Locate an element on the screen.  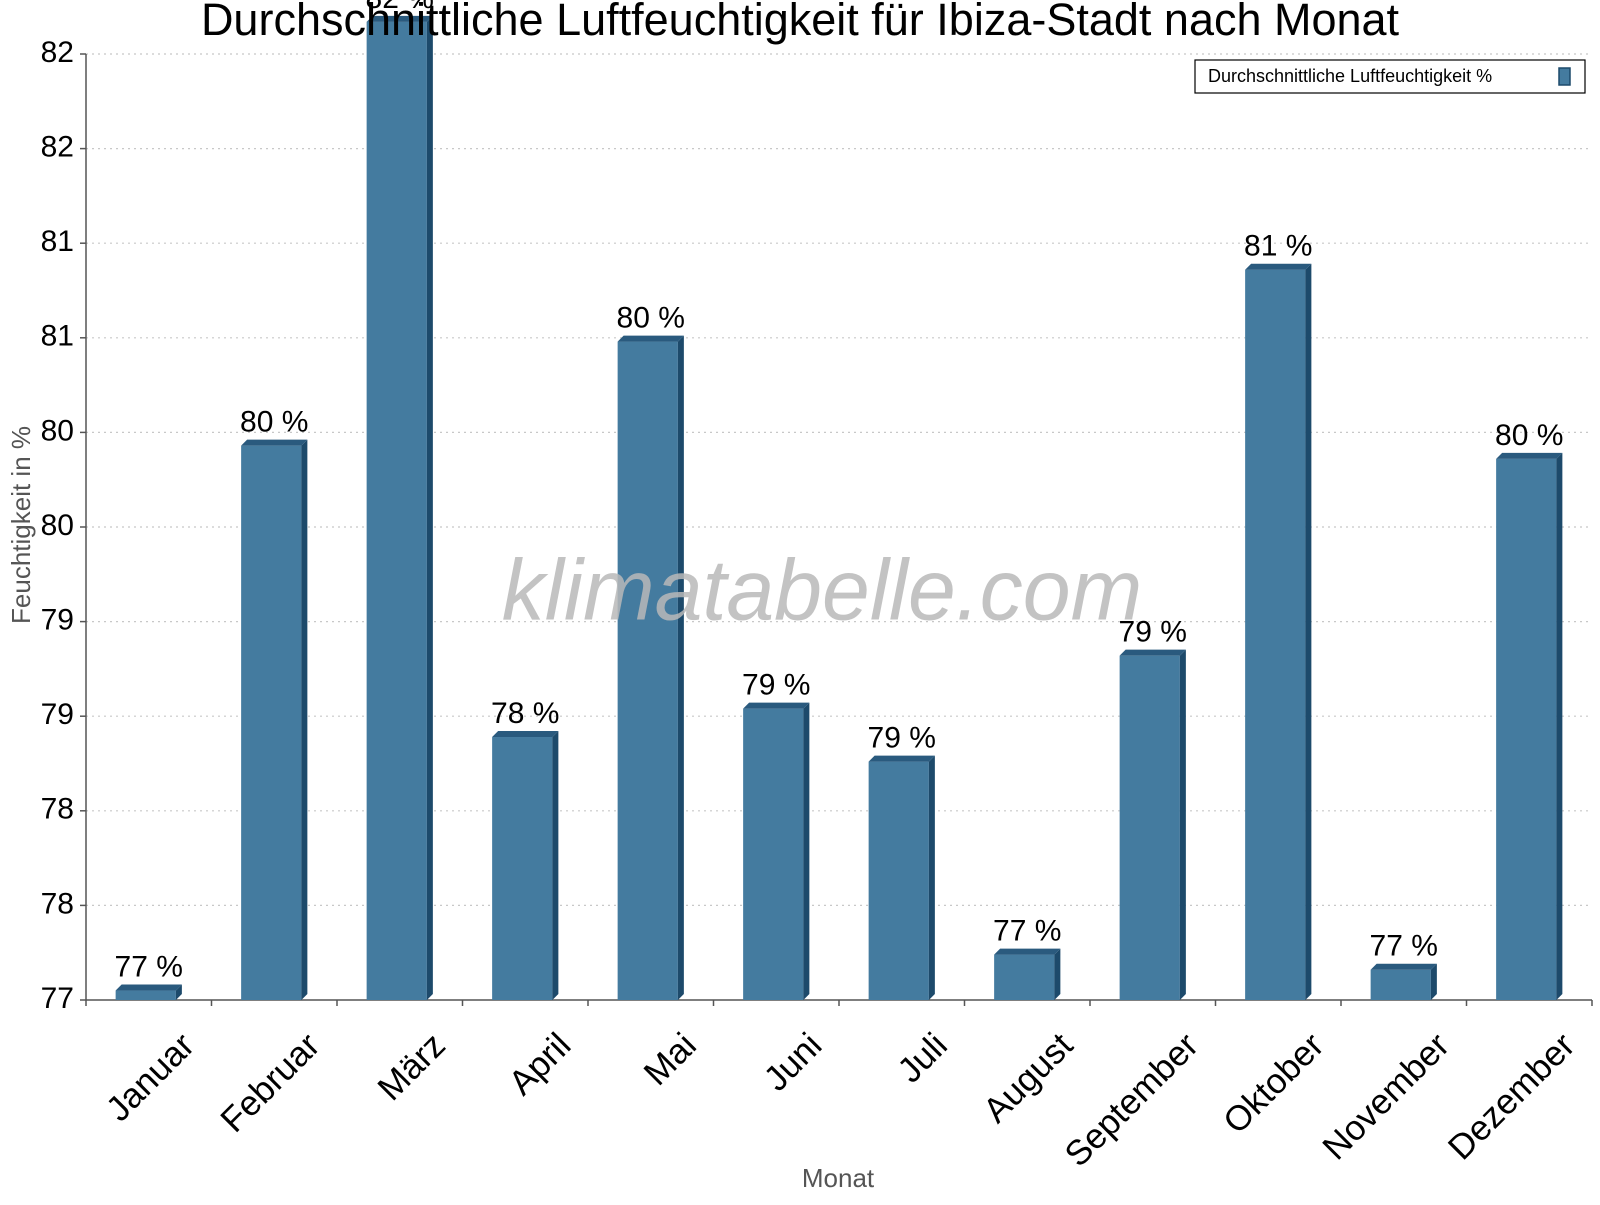
legend-box is located at coordinates (1390, 76).